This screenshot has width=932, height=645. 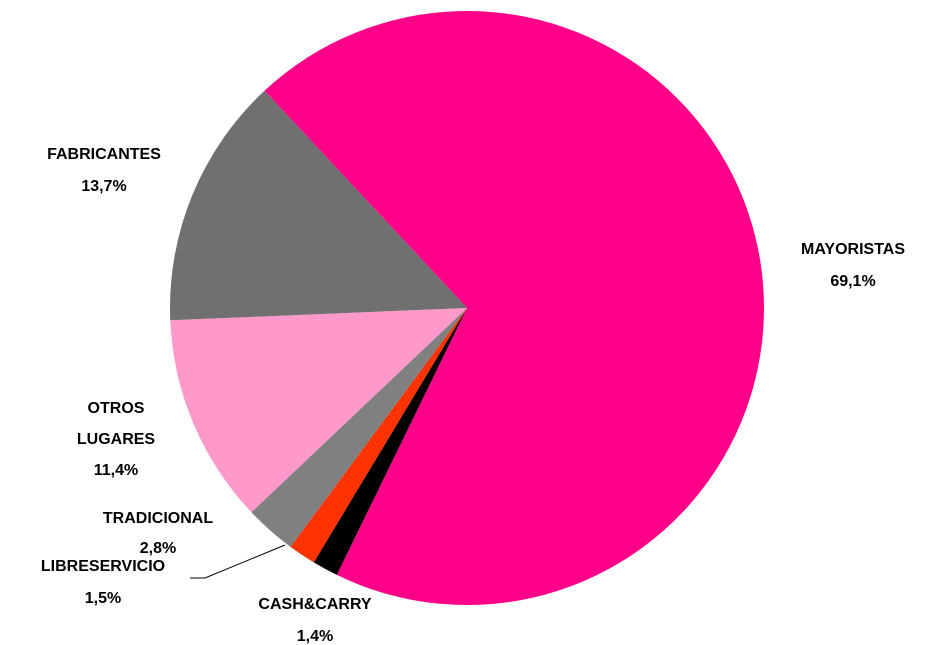 What do you see at coordinates (315, 620) in the screenshot?
I see `label-cash-carry: CASH&CARRY 1,4%` at bounding box center [315, 620].